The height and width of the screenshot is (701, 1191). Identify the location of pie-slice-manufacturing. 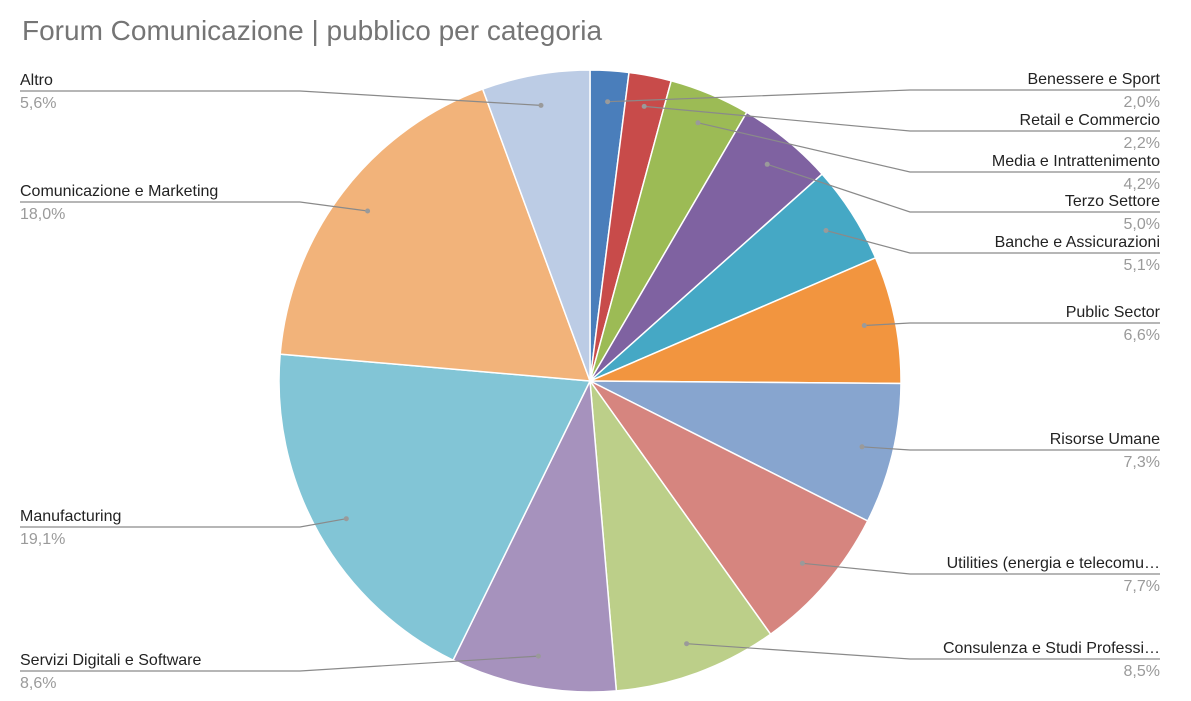
(435, 507).